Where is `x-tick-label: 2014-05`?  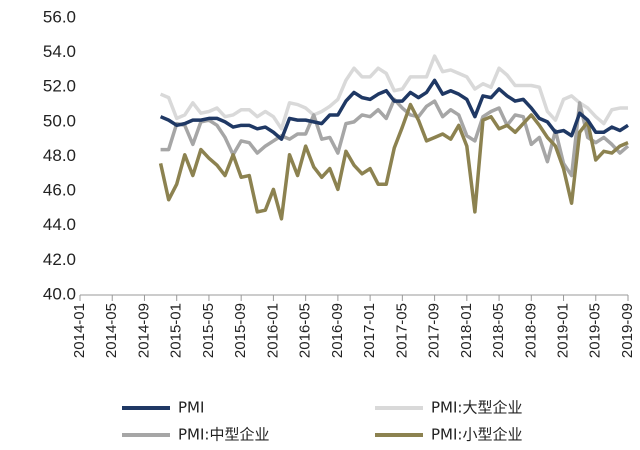
x-tick-label: 2014-05 is located at coordinates (111, 330).